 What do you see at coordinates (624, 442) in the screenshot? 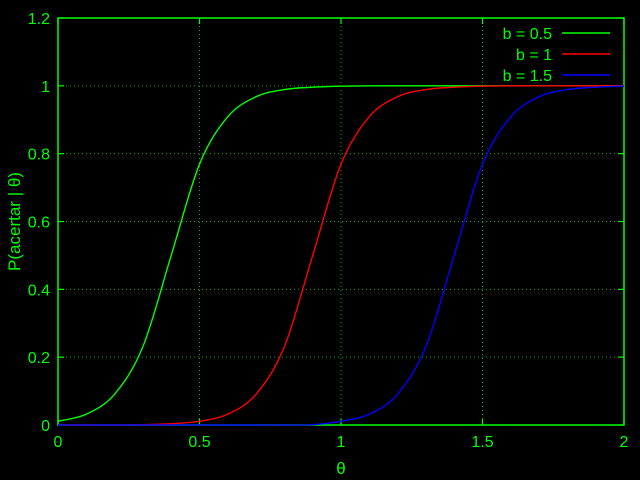
I see `x-tick-label: 2` at bounding box center [624, 442].